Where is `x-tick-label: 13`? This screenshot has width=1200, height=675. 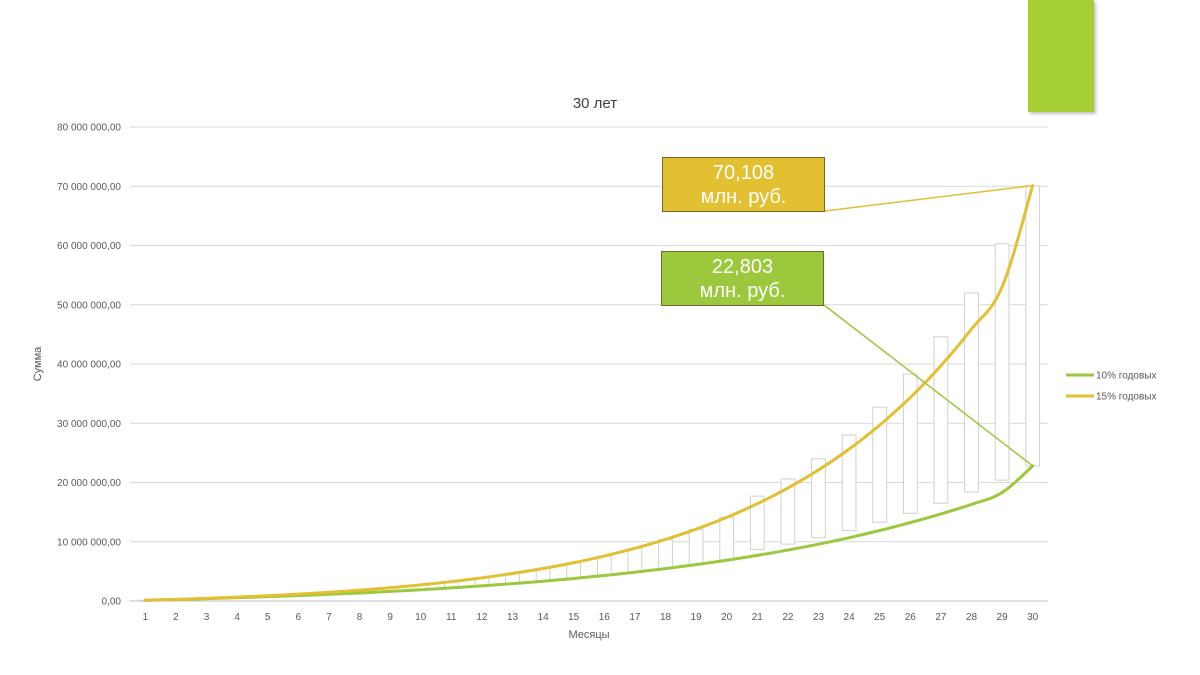 x-tick-label: 13 is located at coordinates (513, 617).